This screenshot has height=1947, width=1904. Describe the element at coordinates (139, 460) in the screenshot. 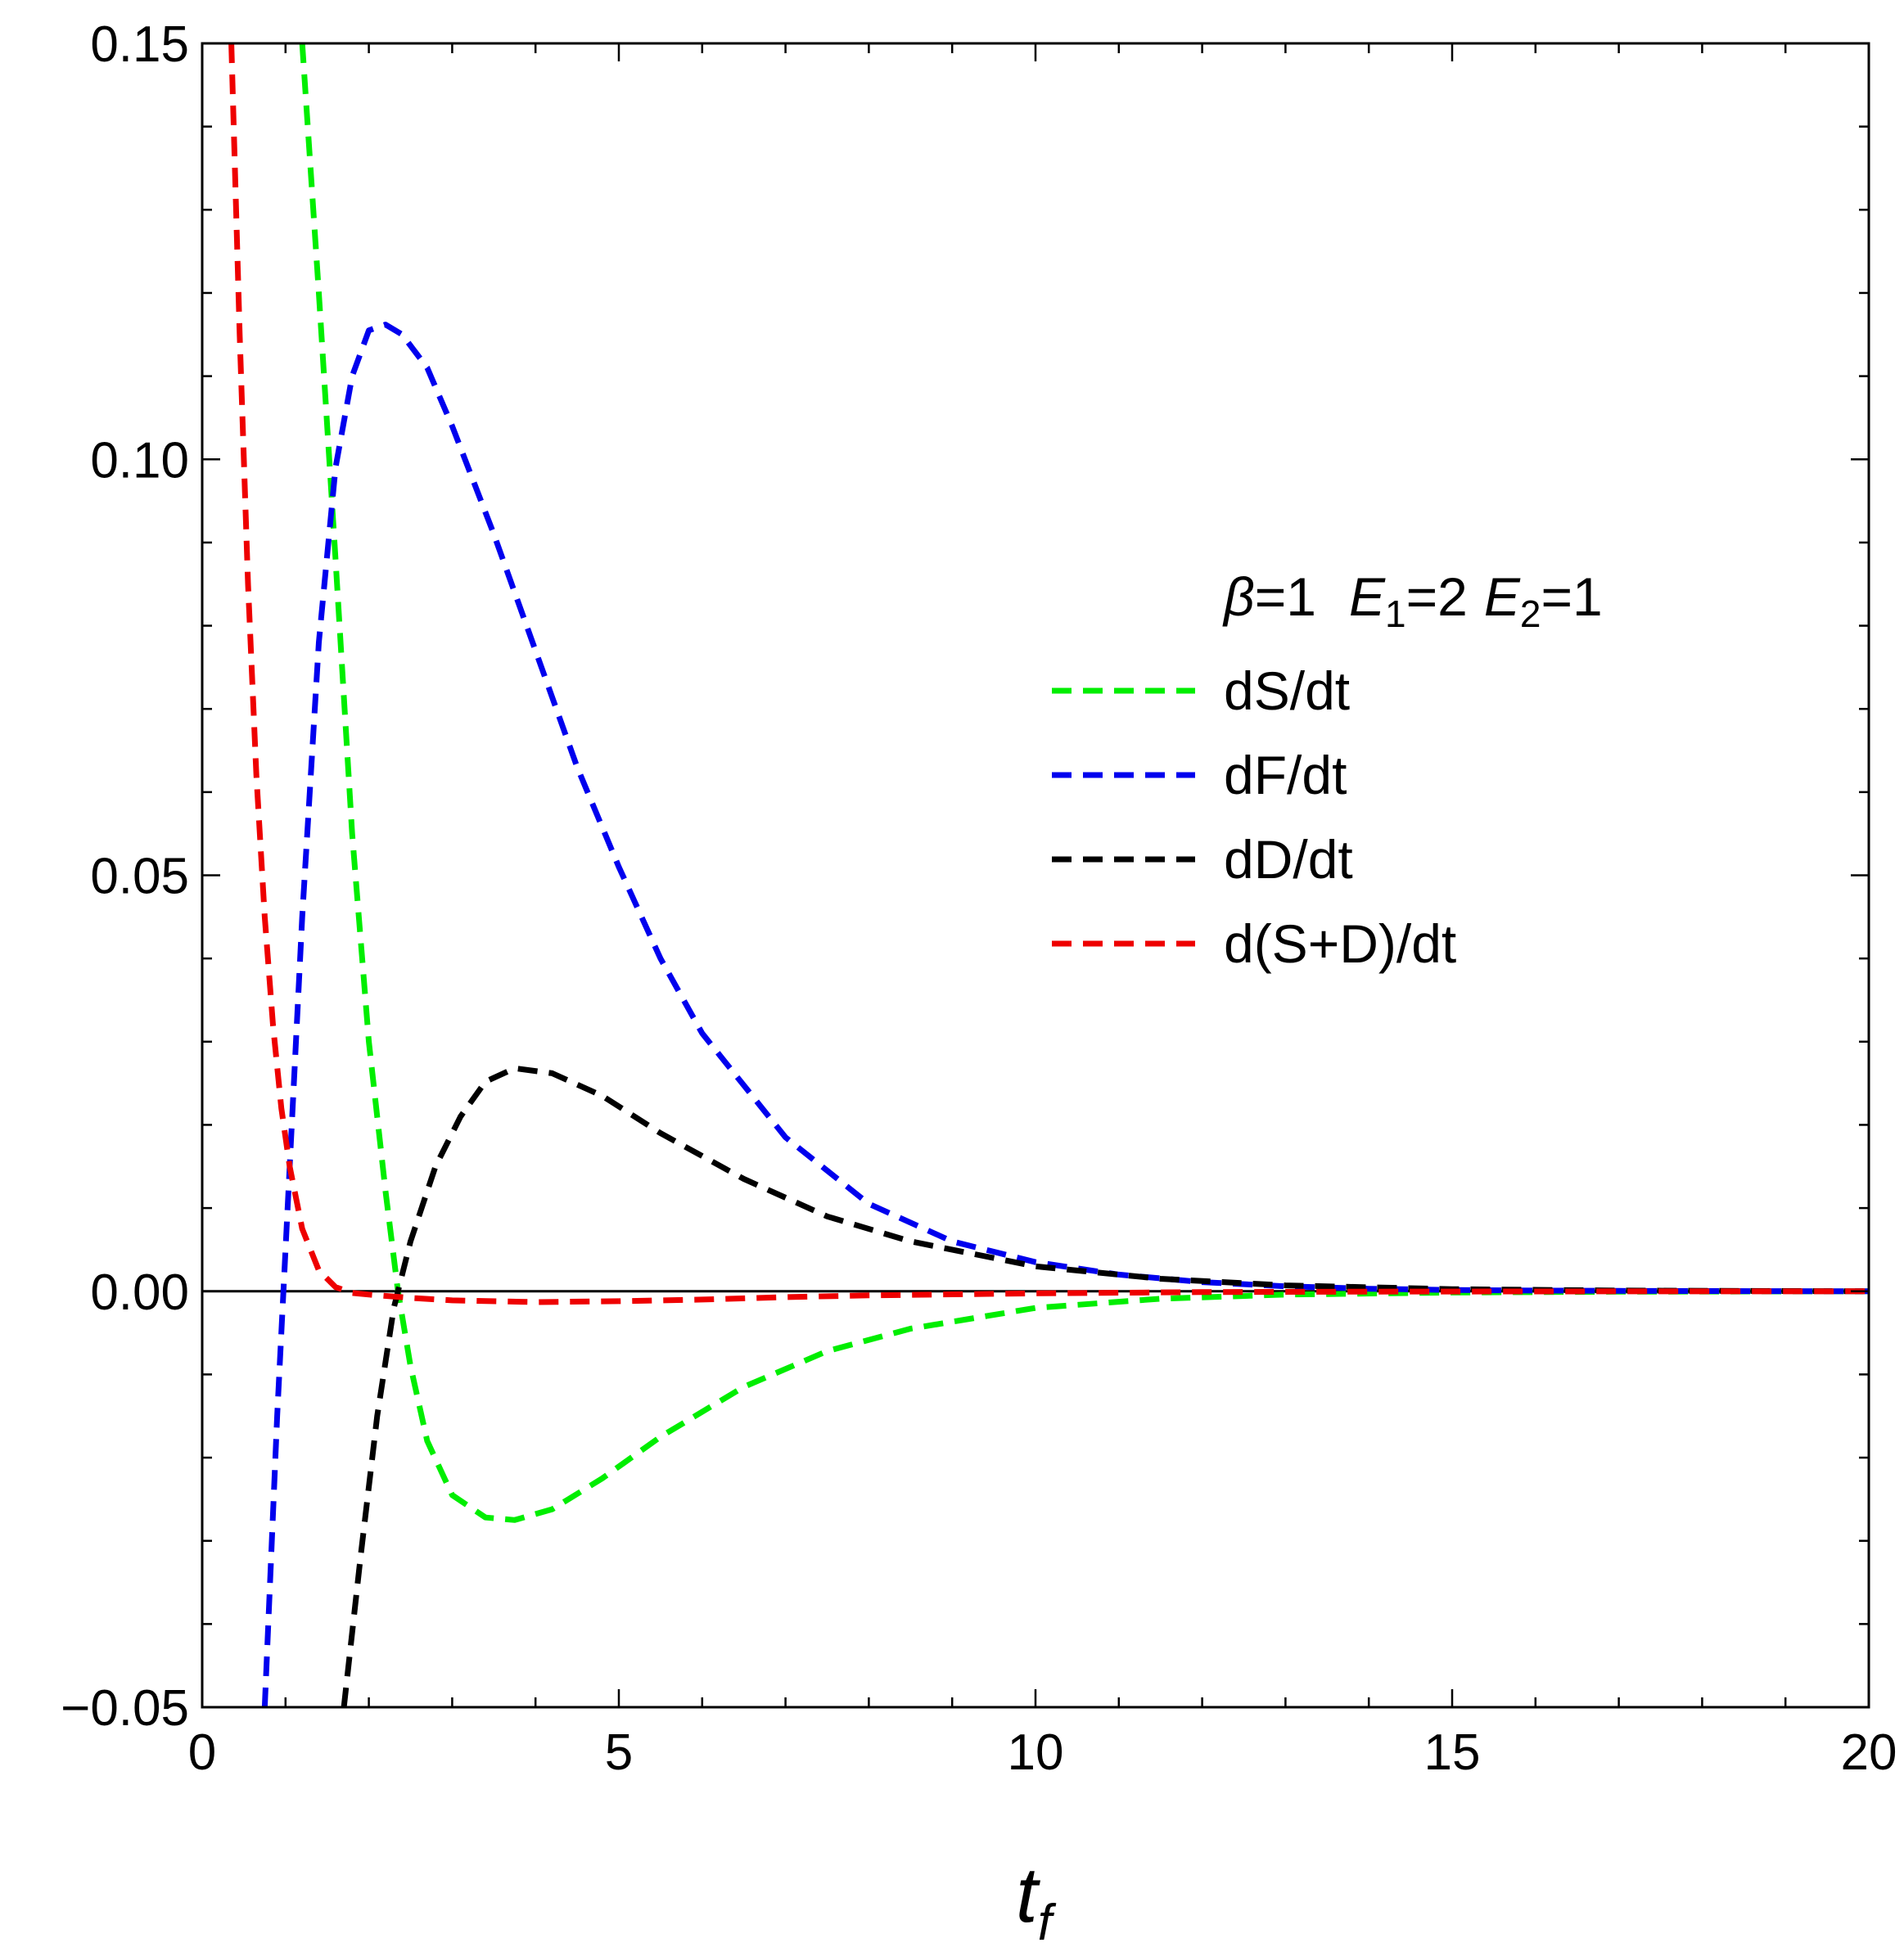

I see `y-tick-label: 0.10` at that location.